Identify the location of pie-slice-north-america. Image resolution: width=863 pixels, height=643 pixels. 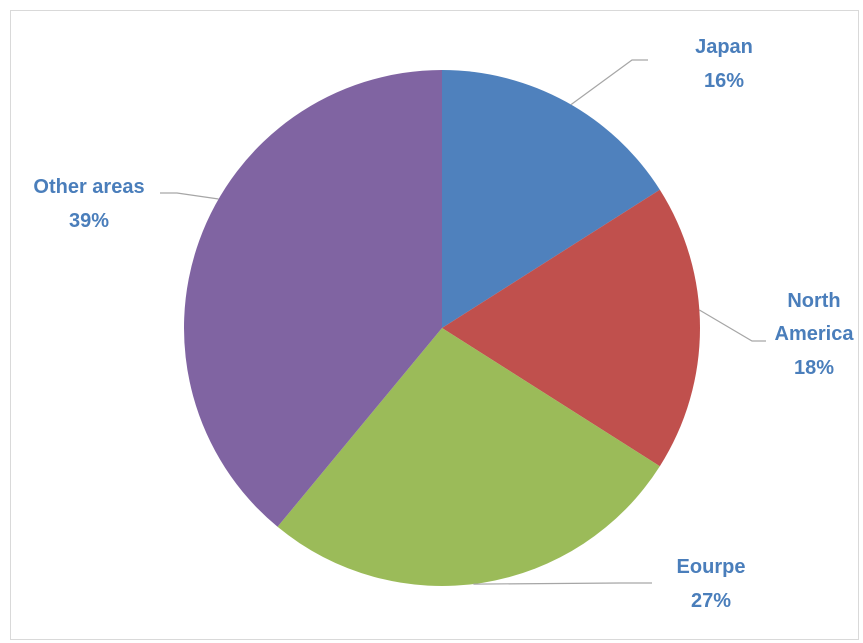
(571, 328).